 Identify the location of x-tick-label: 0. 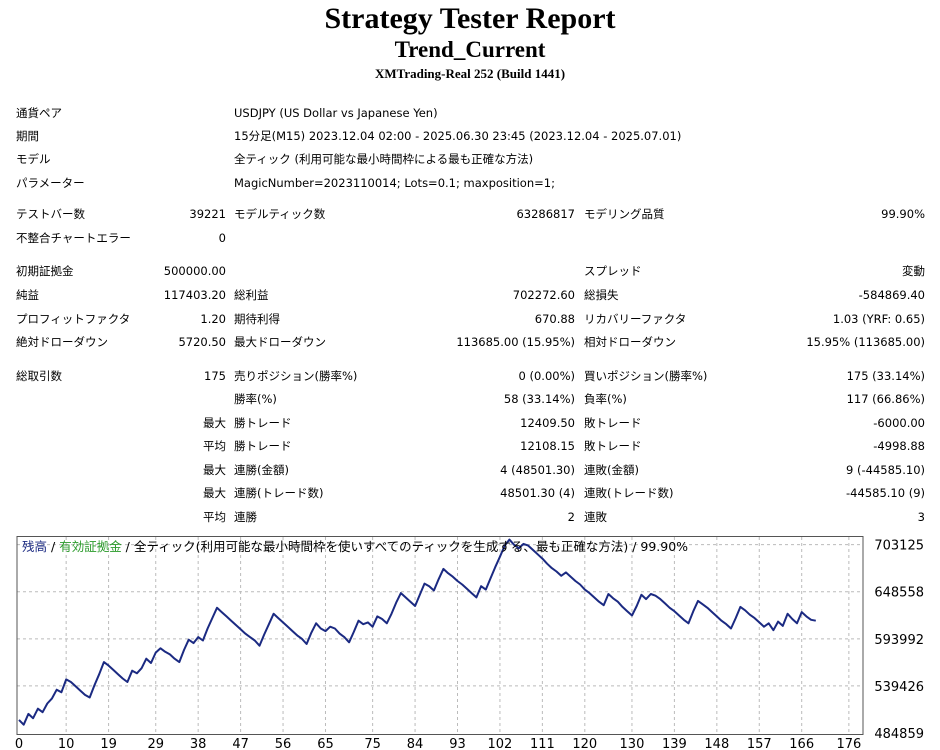
(19, 743).